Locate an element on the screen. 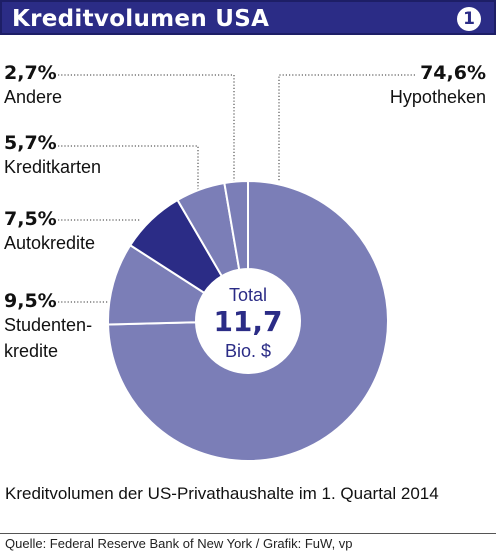 Image resolution: width=500 pixels, height=553 pixels. label-andere: 2,7% Andere is located at coordinates (33, 86).